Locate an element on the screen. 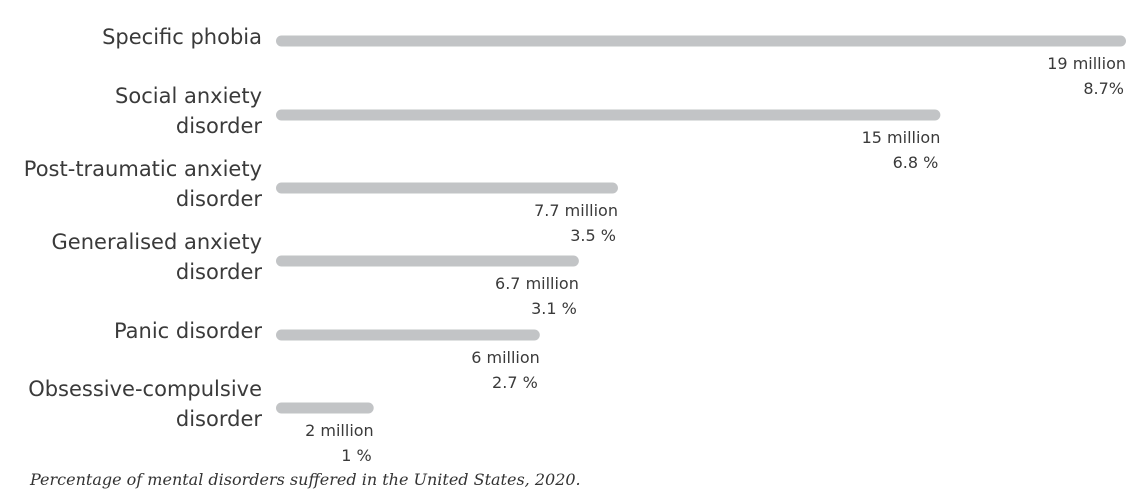 The height and width of the screenshot is (504, 1136). value-label-percent: 1 % is located at coordinates (356, 455).